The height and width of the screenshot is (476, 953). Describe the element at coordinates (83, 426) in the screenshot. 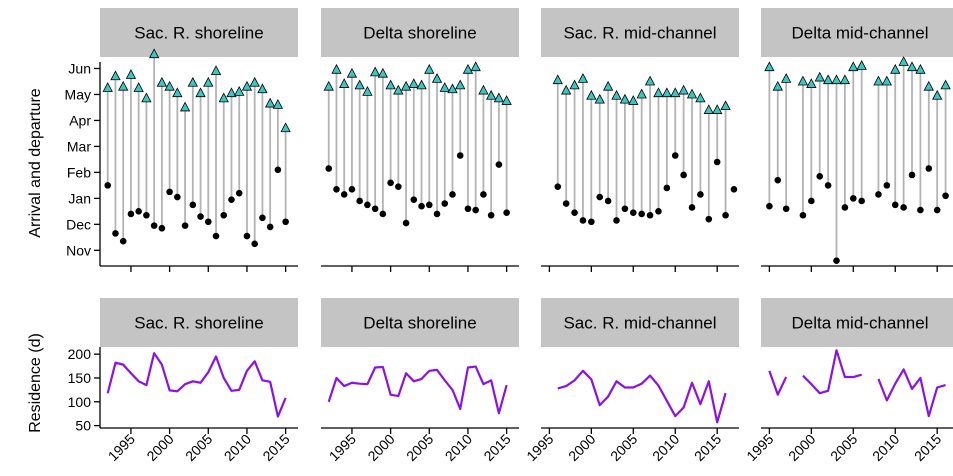

I see `y-tick-label: 50` at that location.